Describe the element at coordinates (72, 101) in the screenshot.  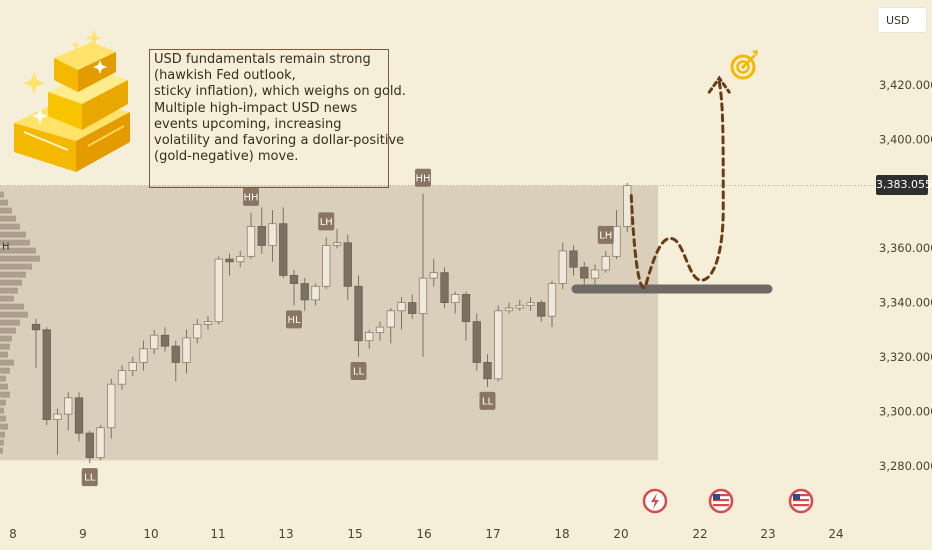
I see `gold-bars-icon` at that location.